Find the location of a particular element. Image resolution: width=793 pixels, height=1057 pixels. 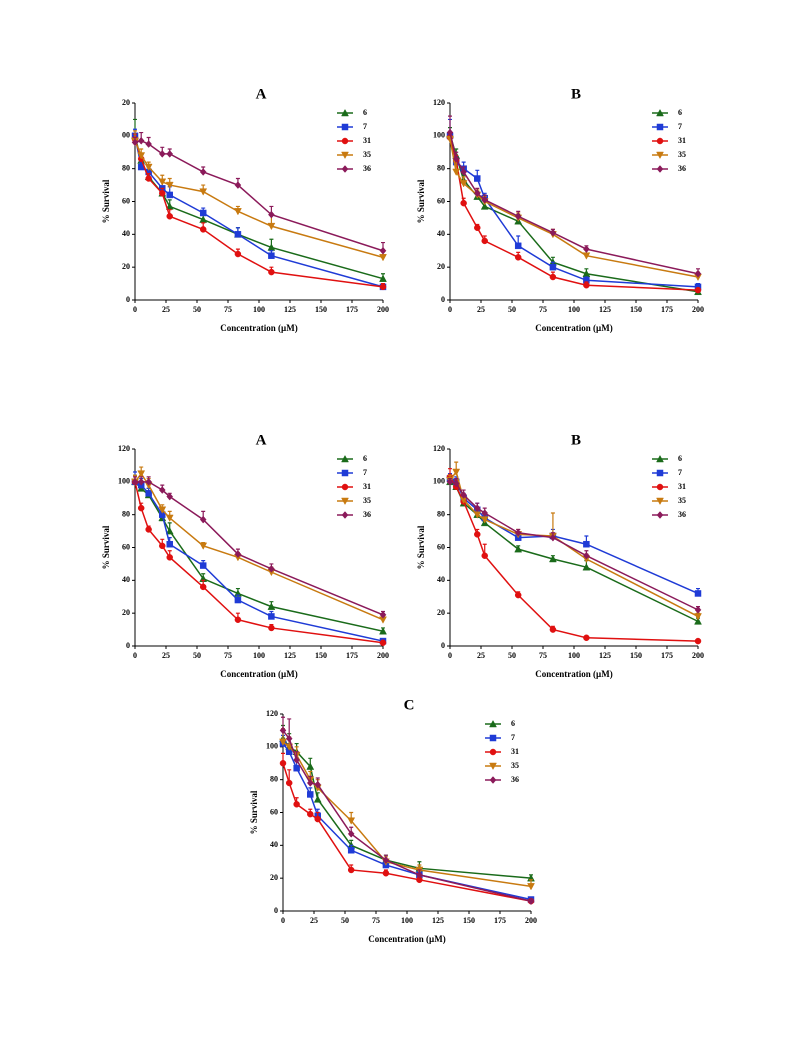

x-tick-label: 150 is located at coordinates (636, 309).